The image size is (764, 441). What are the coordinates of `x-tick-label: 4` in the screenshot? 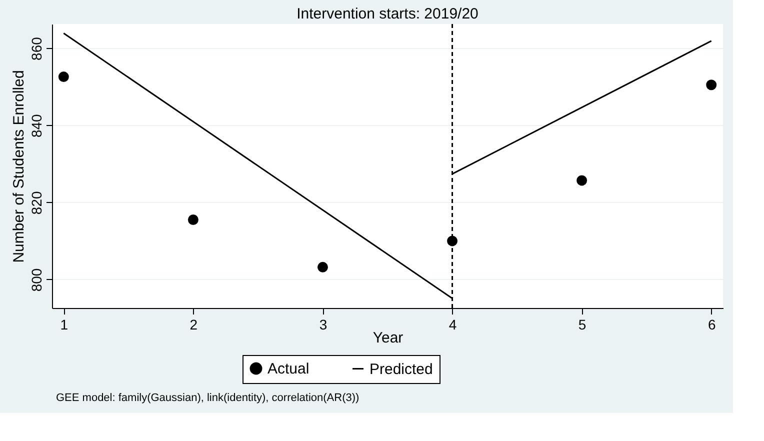 It's located at (452, 324).